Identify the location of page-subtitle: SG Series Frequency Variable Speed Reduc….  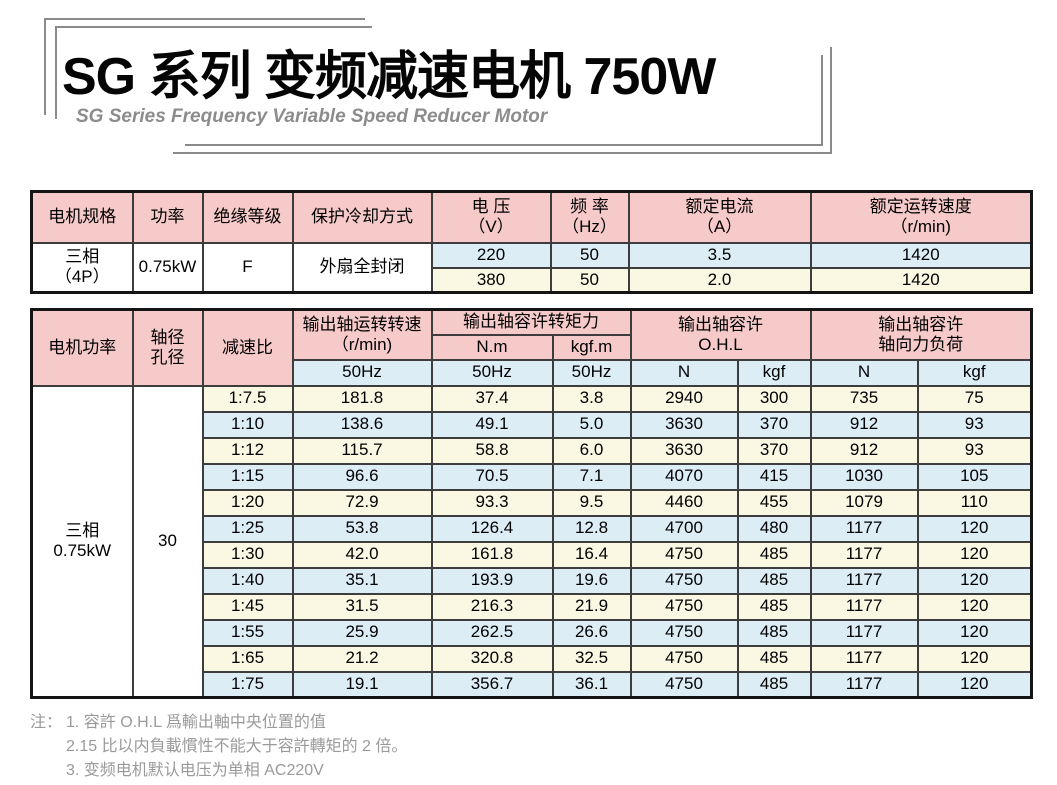
(312, 116).